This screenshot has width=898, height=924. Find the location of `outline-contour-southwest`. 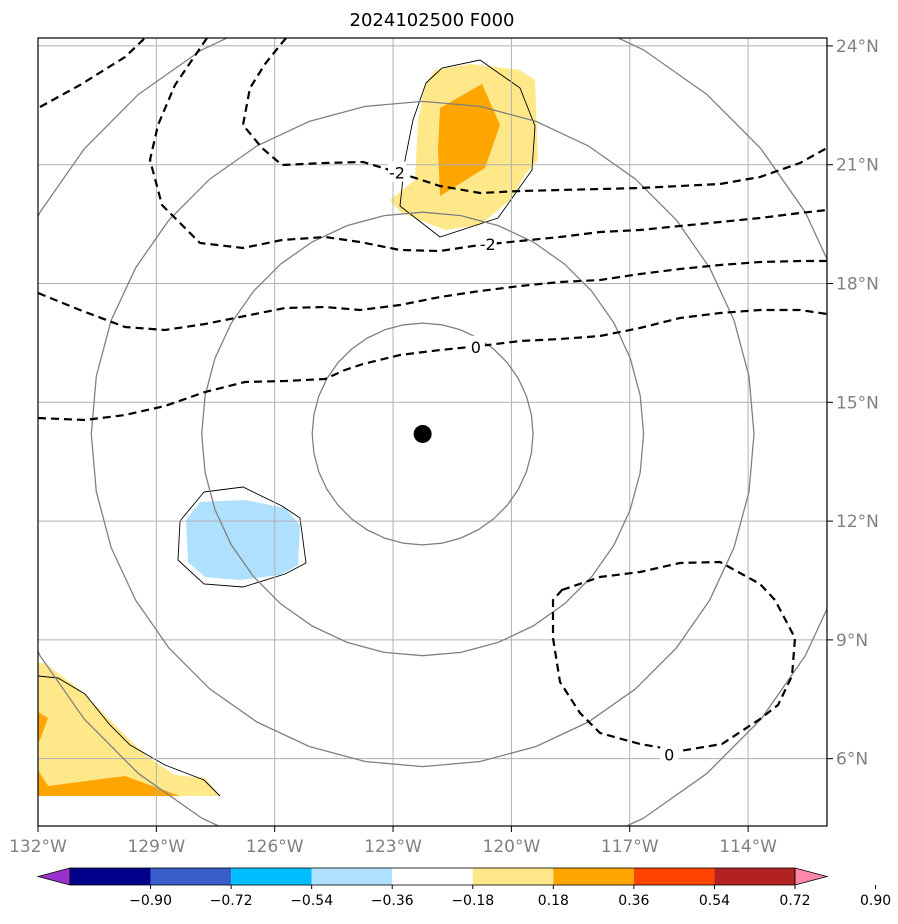

outline-contour-southwest is located at coordinates (129, 736).